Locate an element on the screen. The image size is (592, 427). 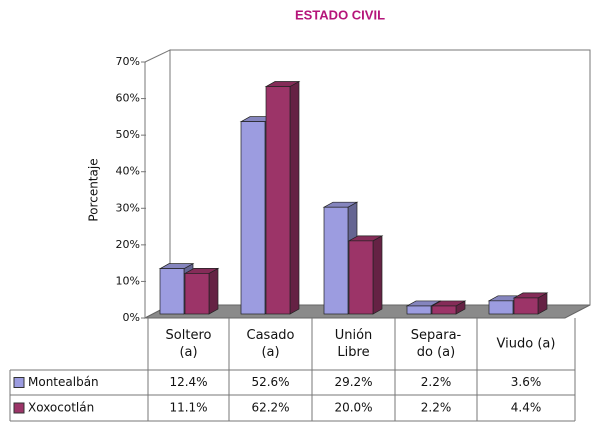
table-value: 29.2% is located at coordinates (353, 382).